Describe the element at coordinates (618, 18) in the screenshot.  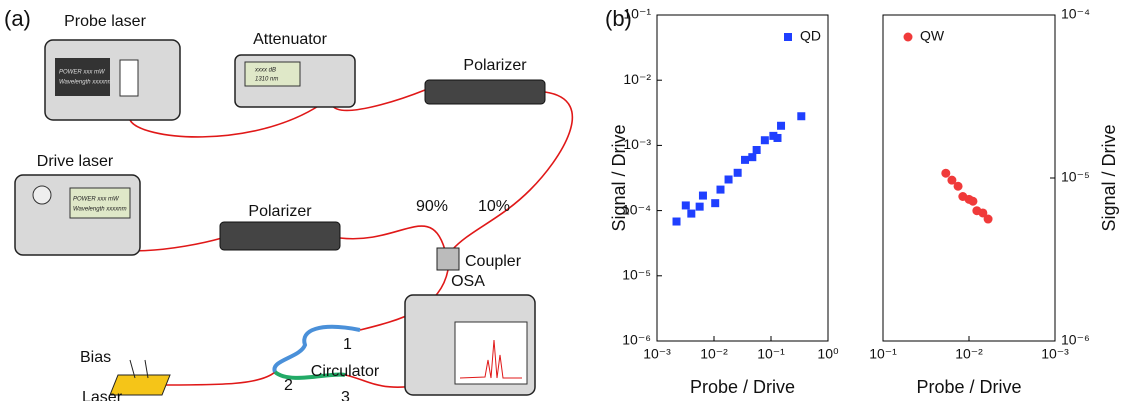
I see `panel-label: (b)` at that location.